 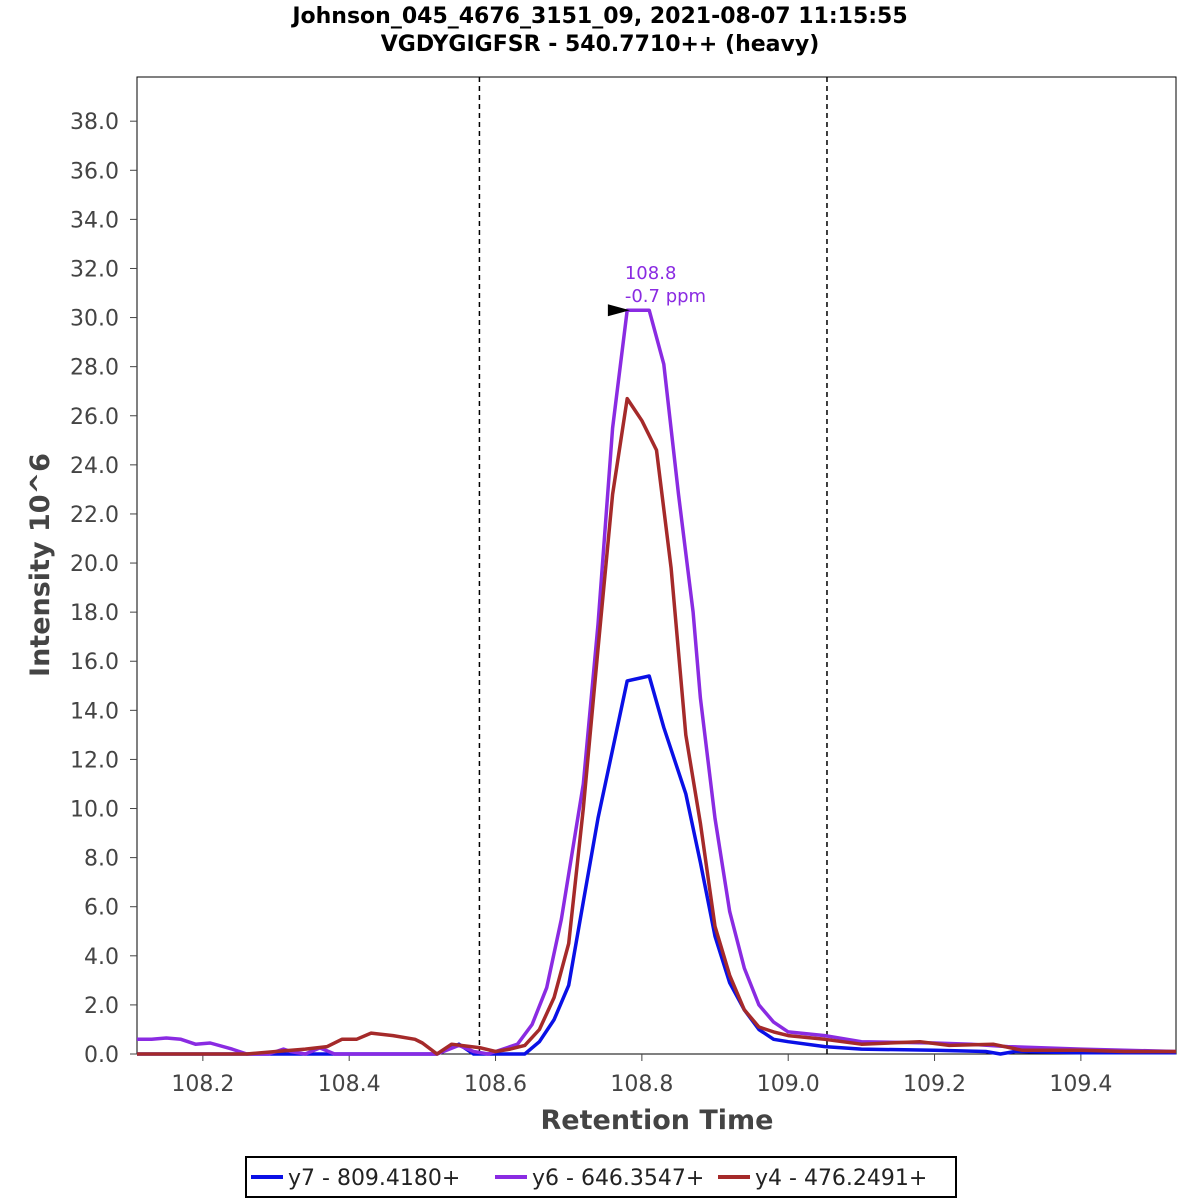 What do you see at coordinates (94, 171) in the screenshot?
I see `y-tick-label: 36.0` at bounding box center [94, 171].